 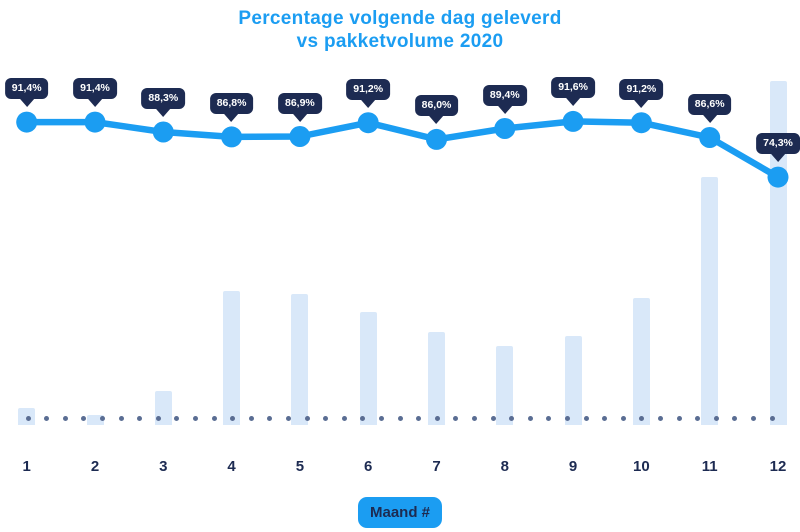 I want to click on value-tooltip-month-7: 86,0%, so click(x=436, y=106).